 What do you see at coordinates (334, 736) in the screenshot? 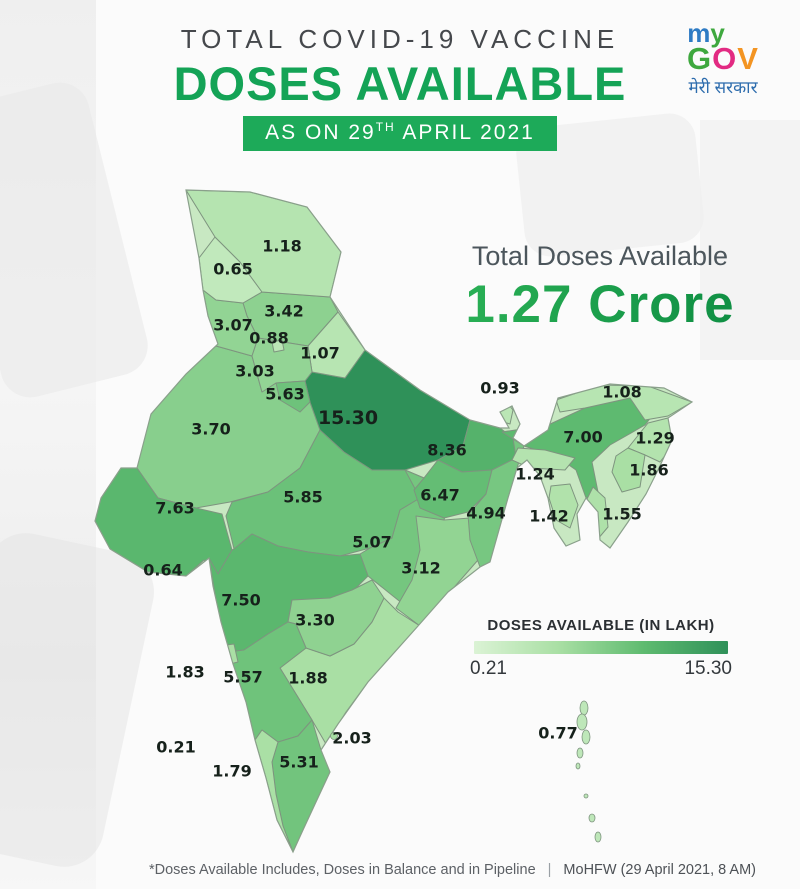
I see `puducherry-dot` at bounding box center [334, 736].